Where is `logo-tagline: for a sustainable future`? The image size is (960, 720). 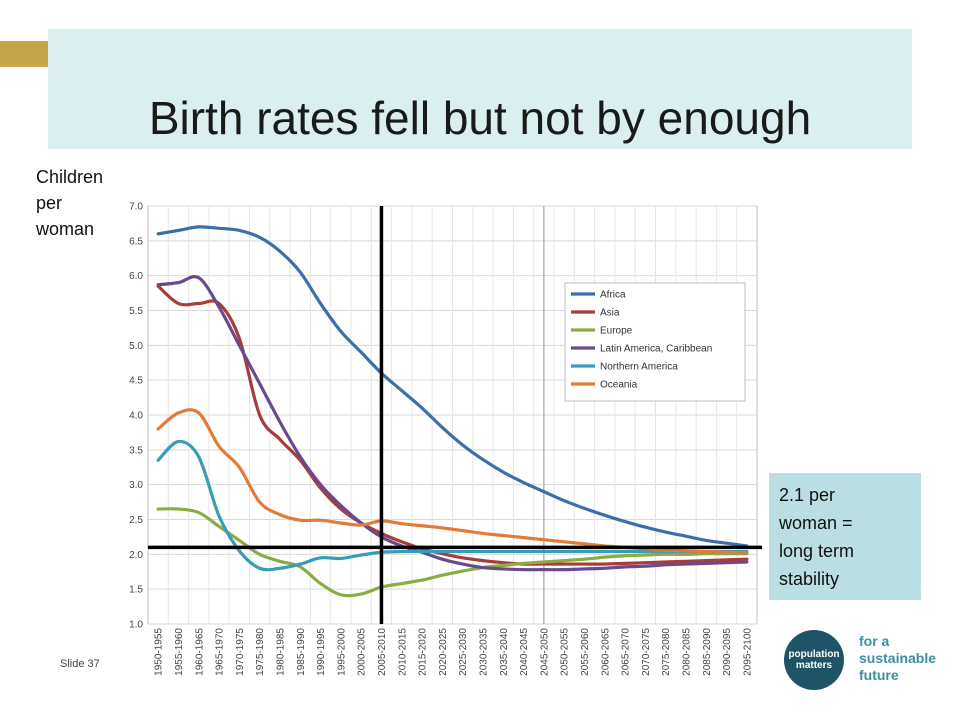
logo-tagline: for a sustainable future is located at coordinates (898, 658).